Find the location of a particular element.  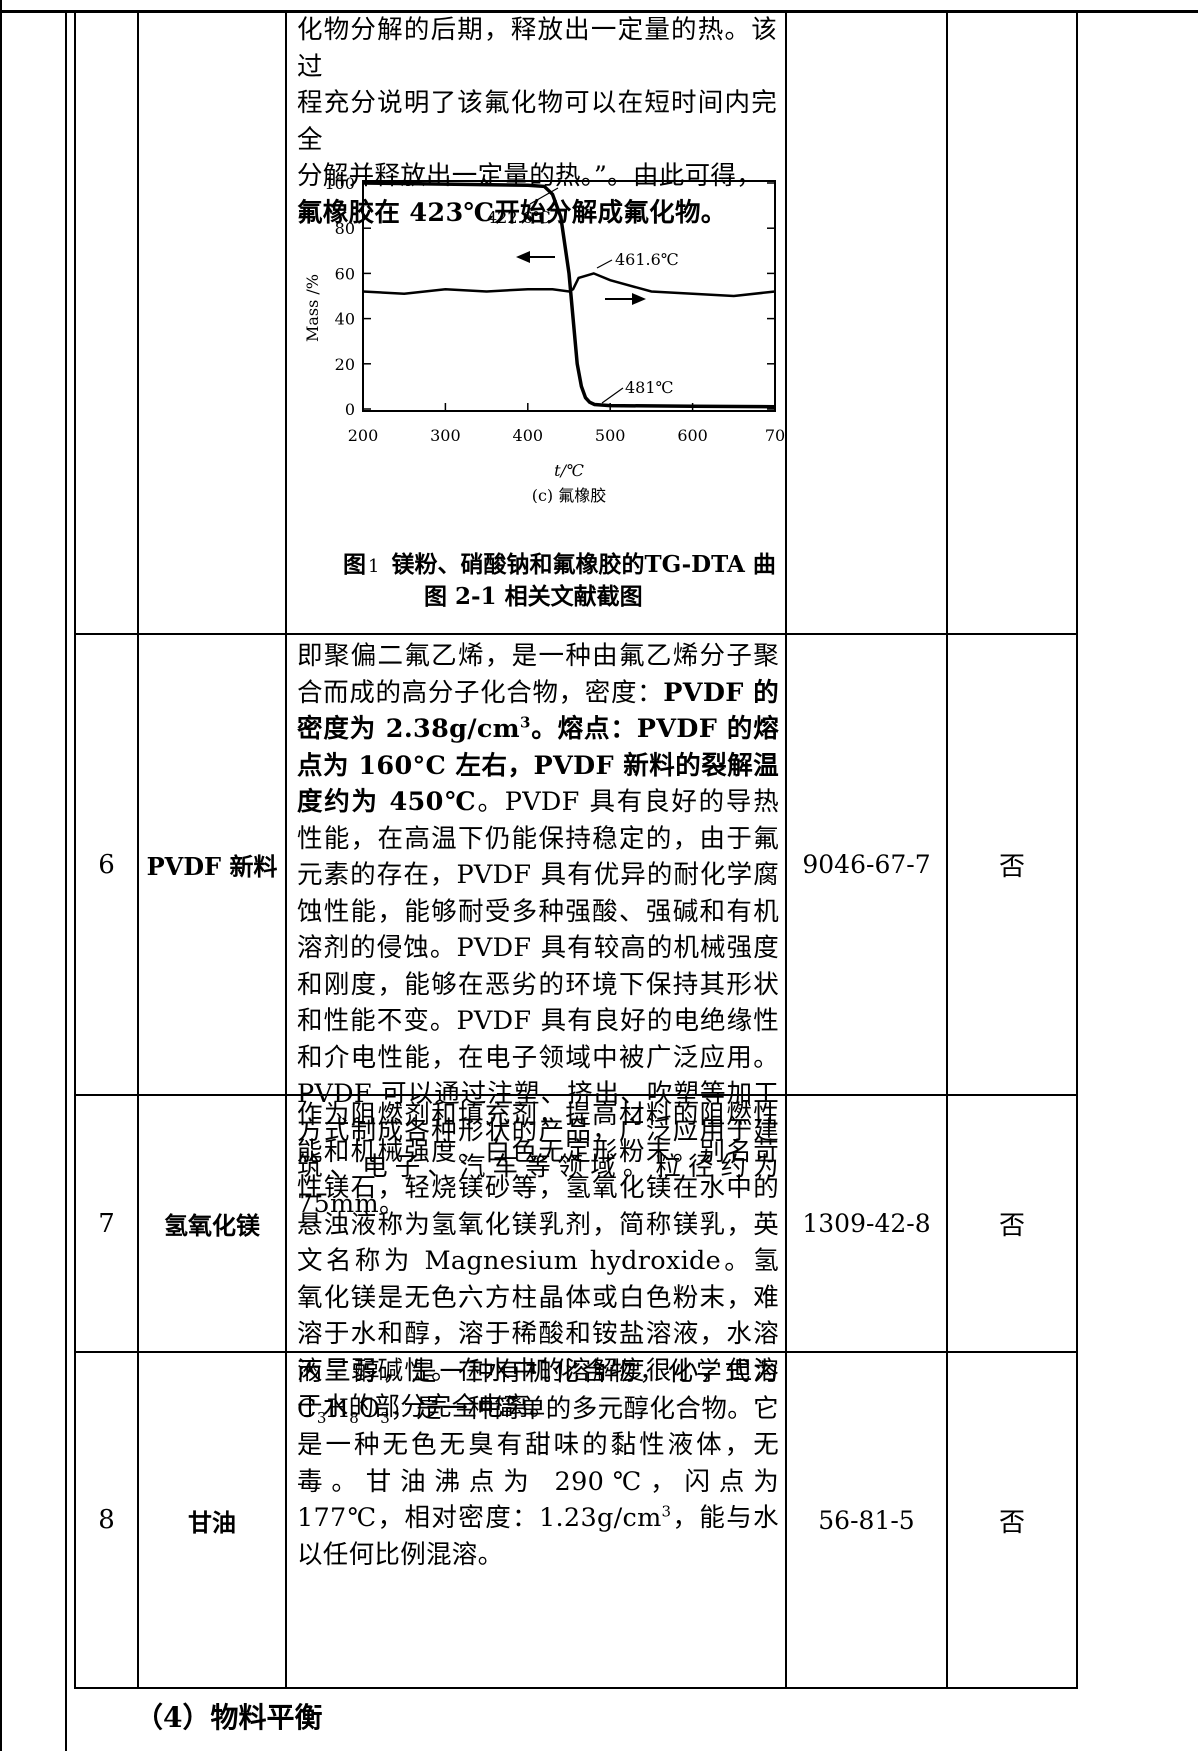

row8-sub-3: 3 is located at coordinates (385, 1418).